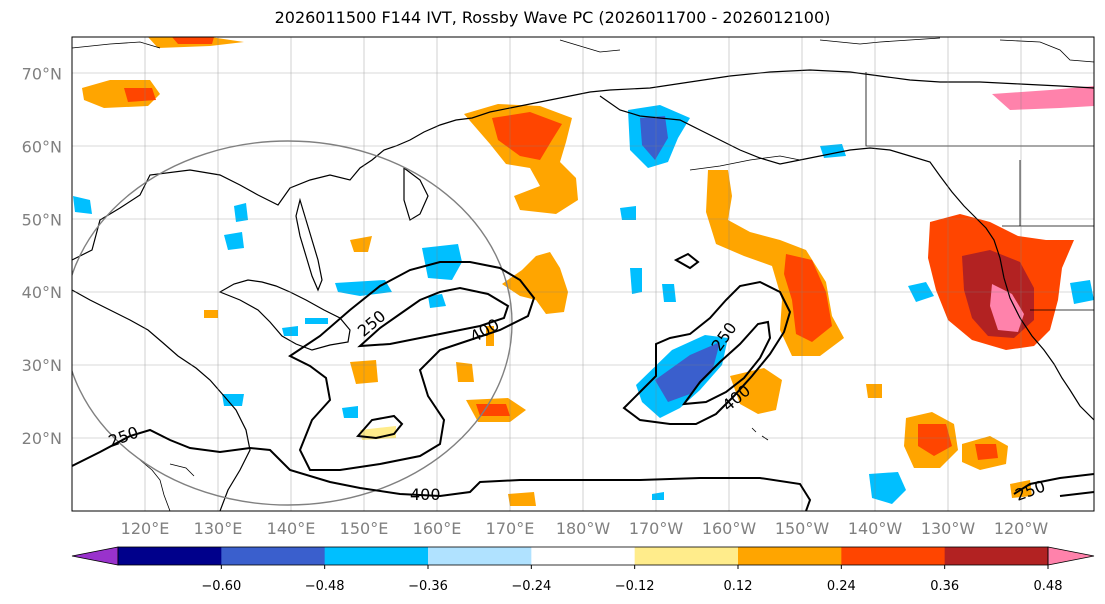  What do you see at coordinates (729, 528) in the screenshot?
I see `longitude-label: 160°W` at bounding box center [729, 528].